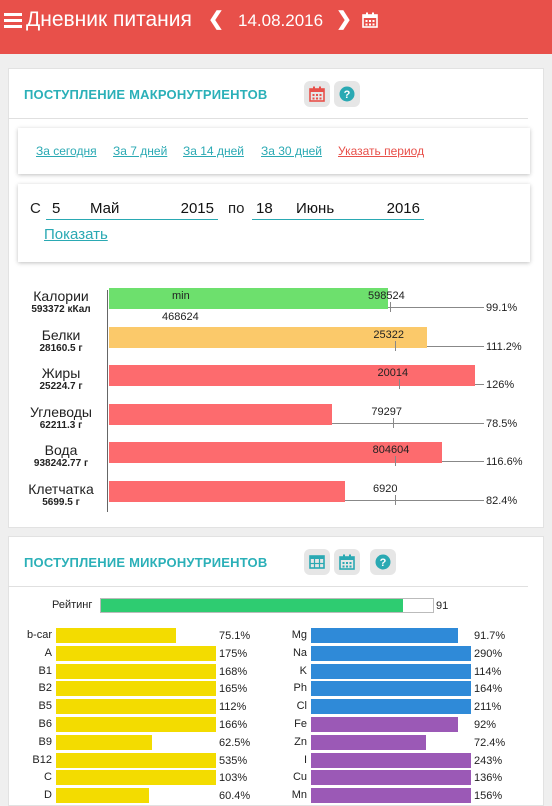 The width and height of the screenshot is (552, 806). Describe the element at coordinates (442, 606) in the screenshot. I see `rating-value: 91` at that location.